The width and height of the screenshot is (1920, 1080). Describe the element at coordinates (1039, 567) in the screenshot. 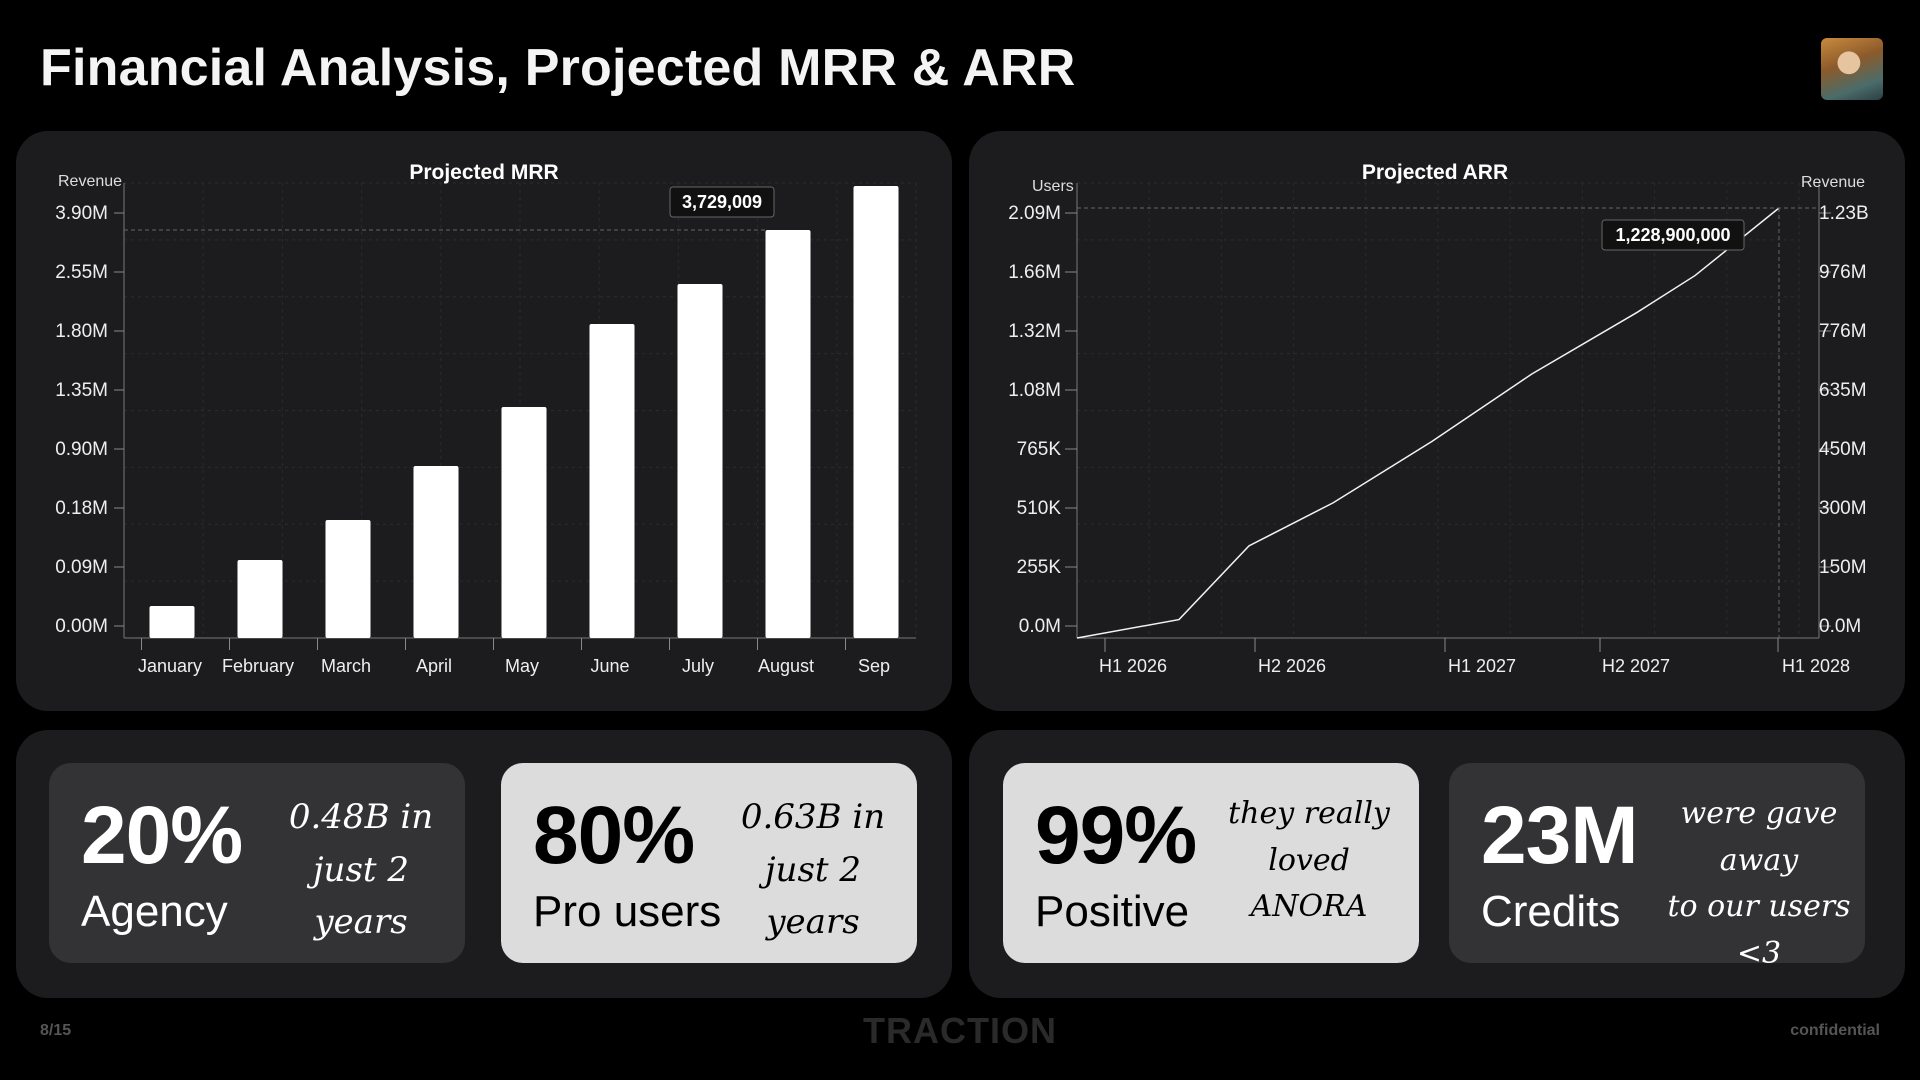

I see `y-tick-label: 255K` at that location.